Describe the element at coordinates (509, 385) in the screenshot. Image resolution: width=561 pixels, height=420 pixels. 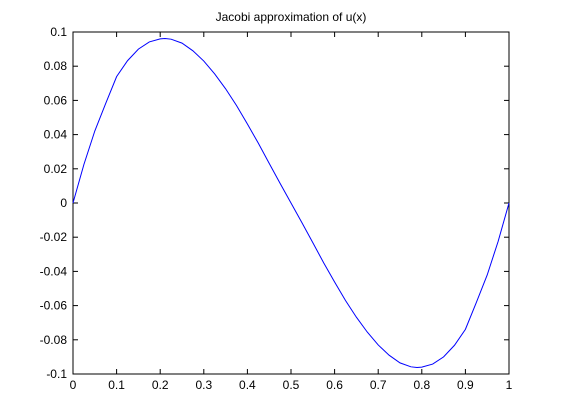
I see `x-tick-label: 1` at that location.